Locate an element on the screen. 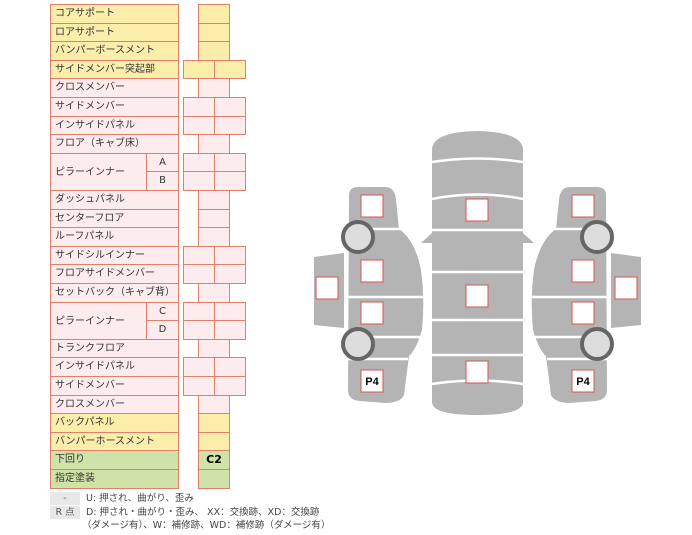 The height and width of the screenshot is (535, 692). legend-text: U: 押され、曲がり、歪み is located at coordinates (140, 498).